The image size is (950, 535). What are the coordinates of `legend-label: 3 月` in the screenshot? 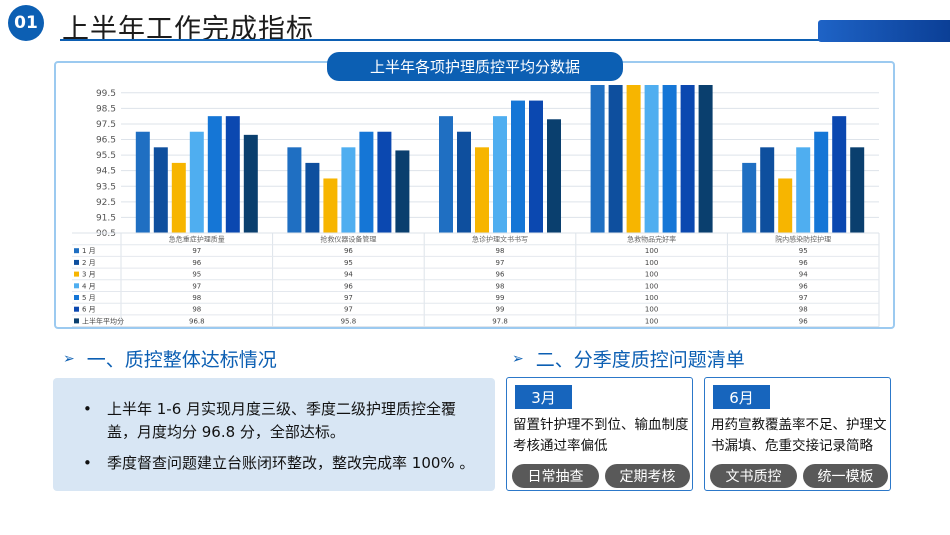 It's located at (89, 275).